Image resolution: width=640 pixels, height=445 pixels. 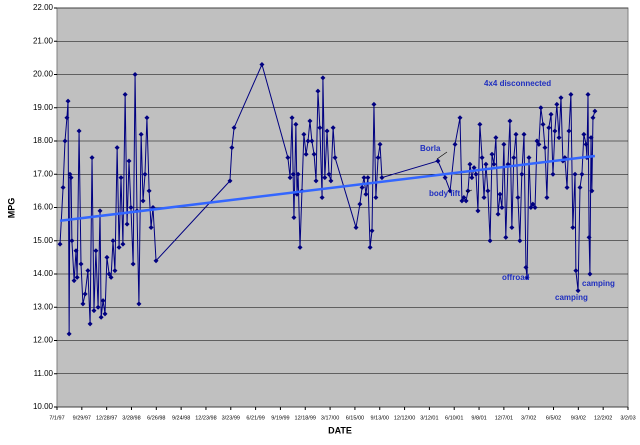 I want to click on x-tick-label: 12/7/01, so click(x=504, y=418).